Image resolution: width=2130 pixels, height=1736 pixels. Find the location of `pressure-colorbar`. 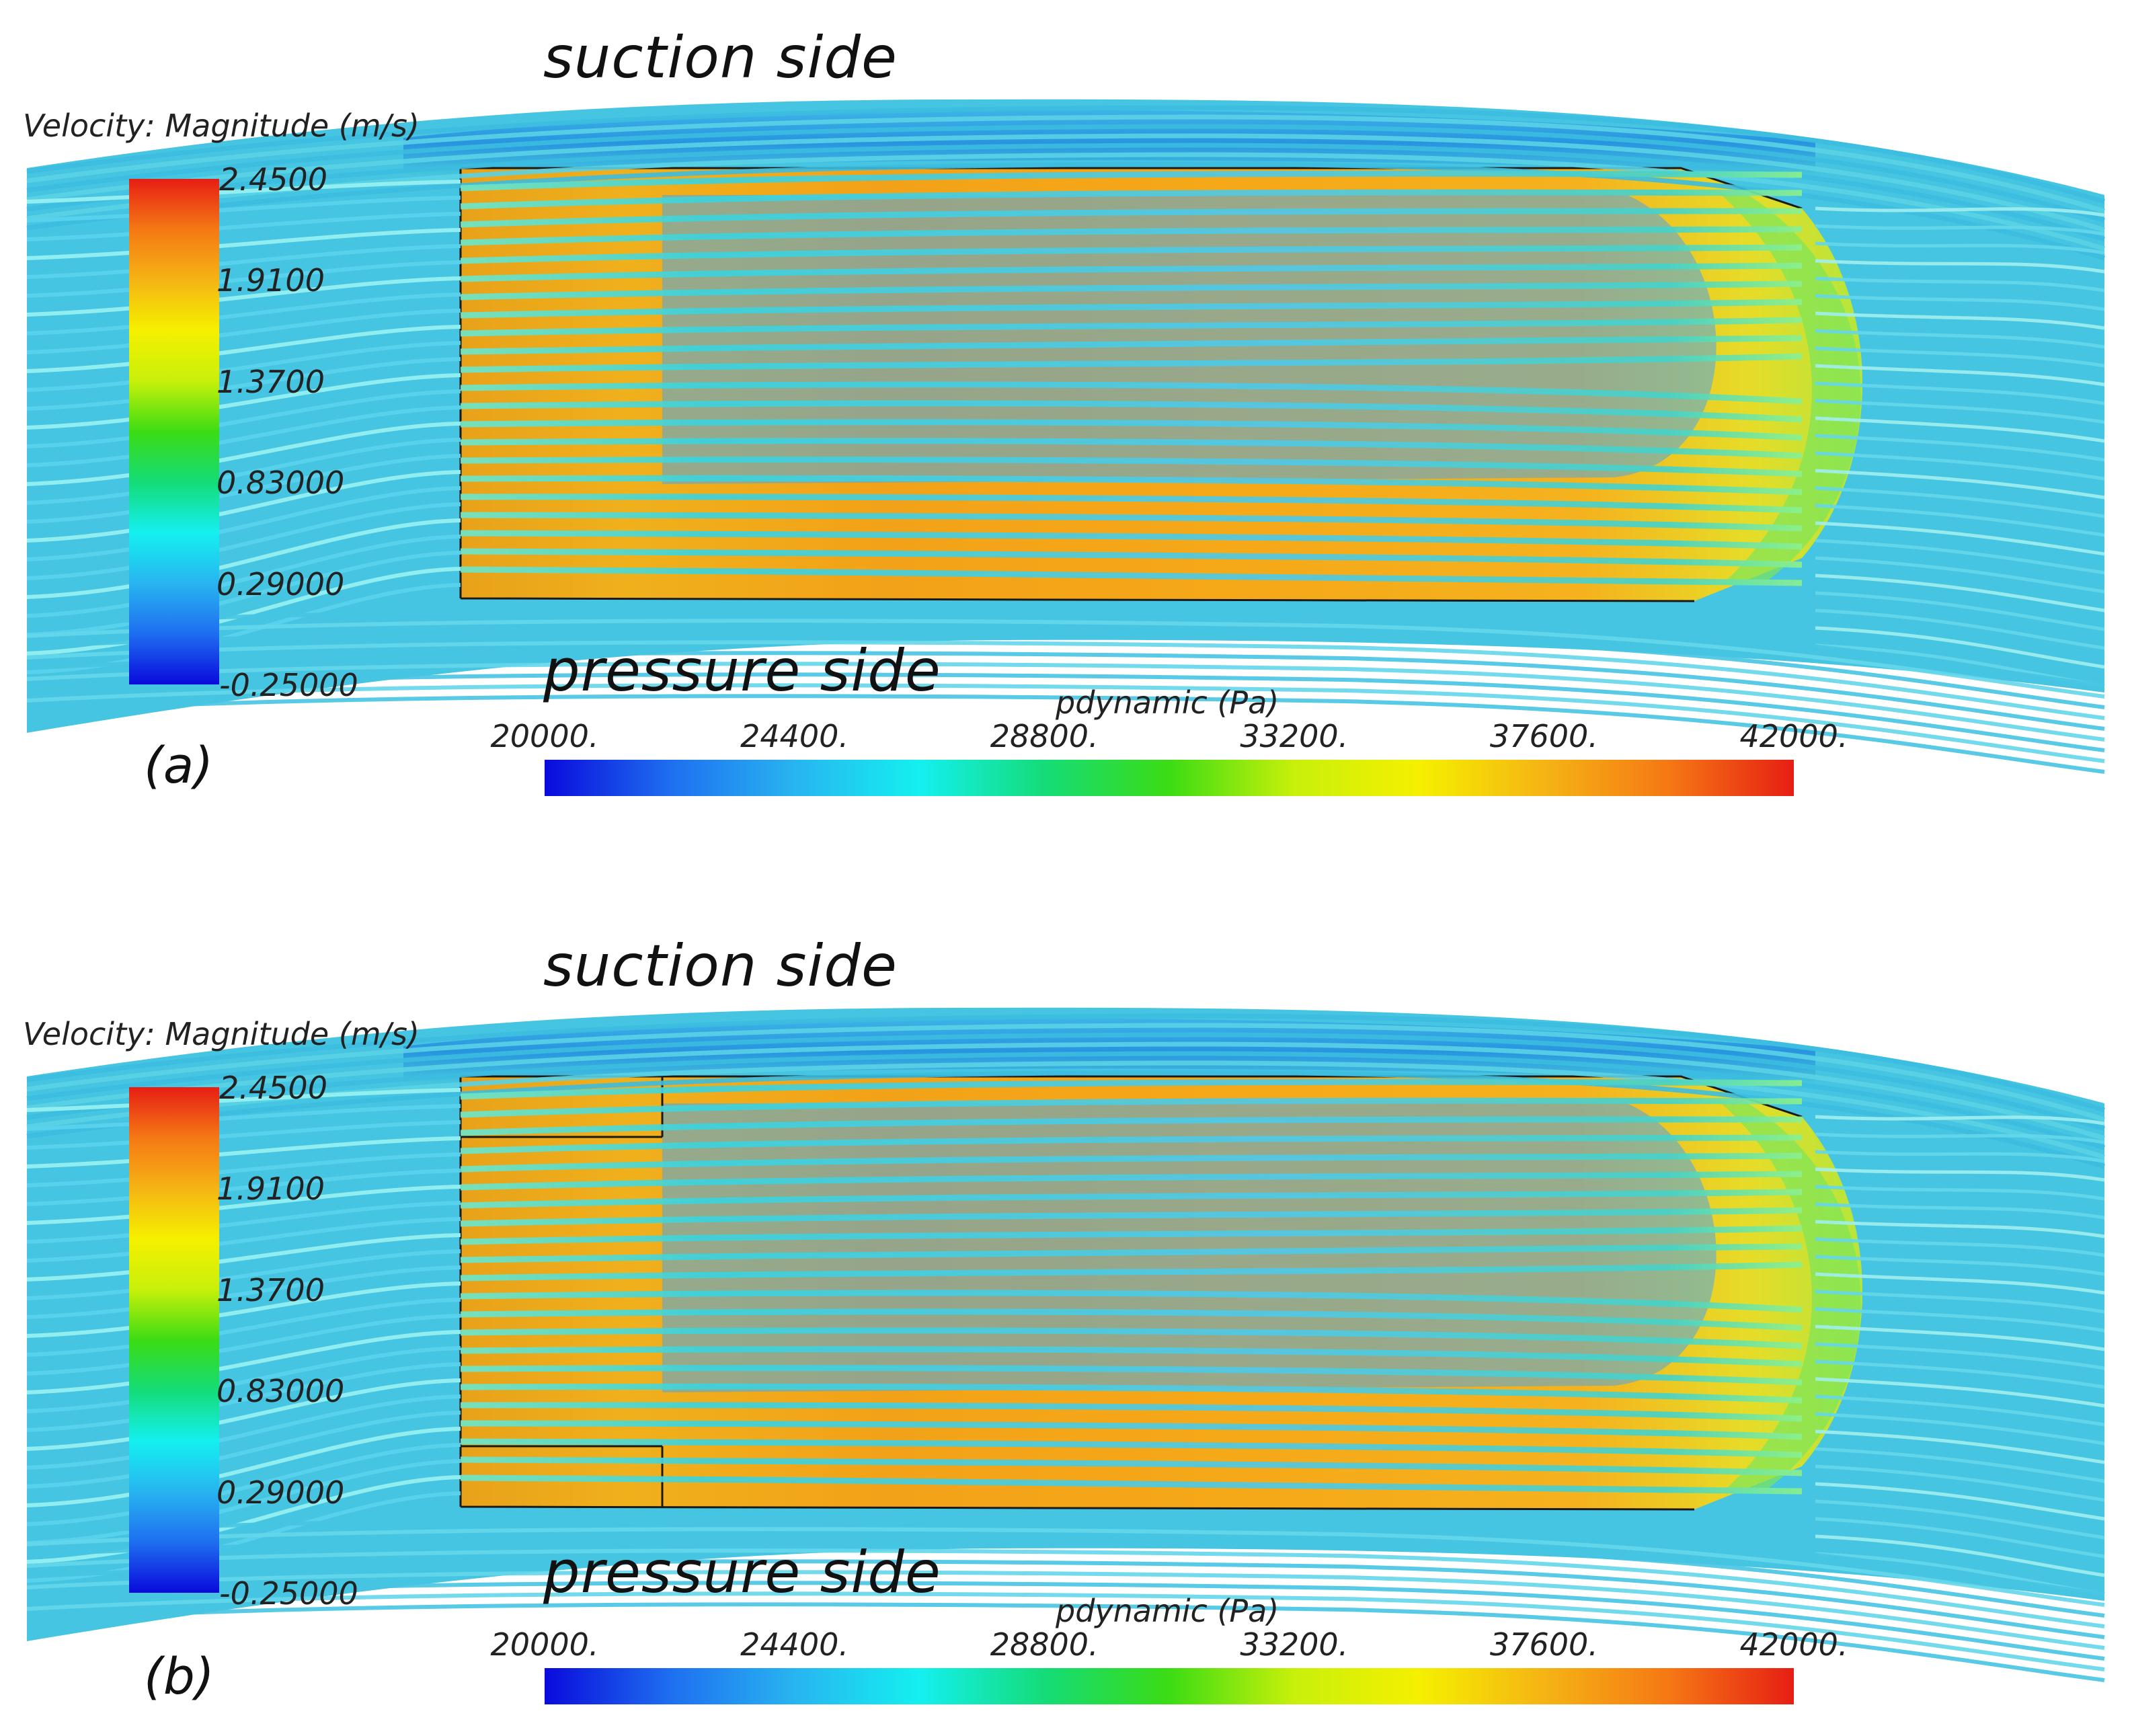

pressure-colorbar is located at coordinates (1169, 778).